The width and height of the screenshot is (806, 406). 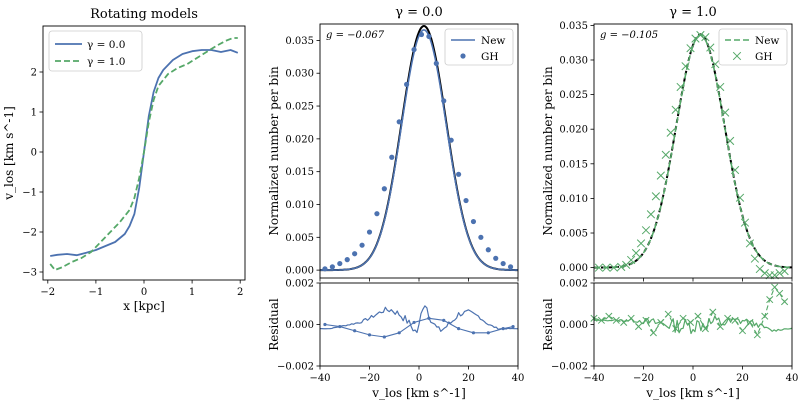 What do you see at coordinates (355, 35) in the screenshot?
I see `g0-annotation: g = −0.067` at bounding box center [355, 35].